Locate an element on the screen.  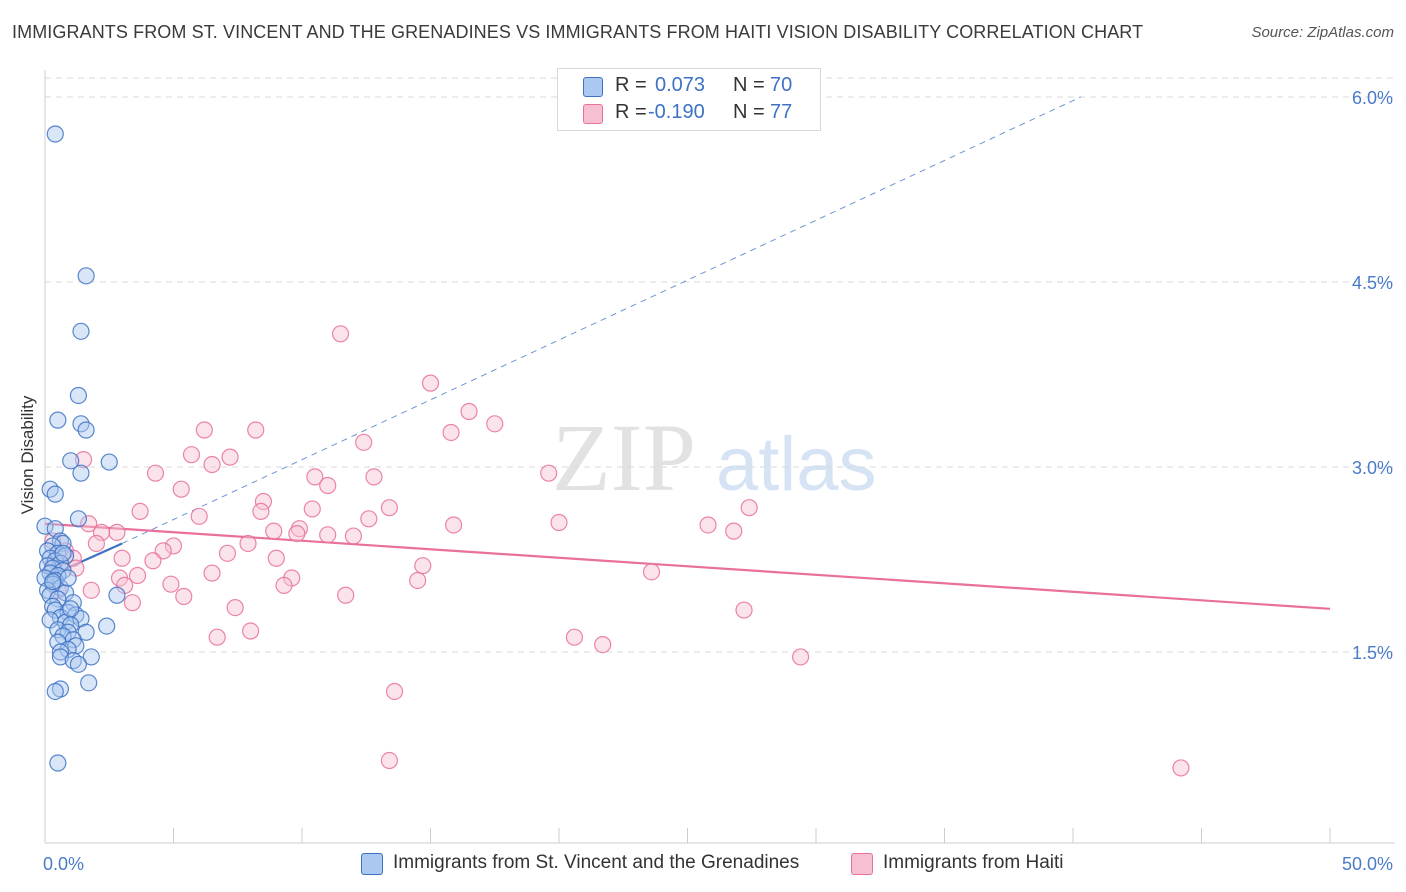
y-tick-label: 1.5% is located at coordinates (1372, 653).